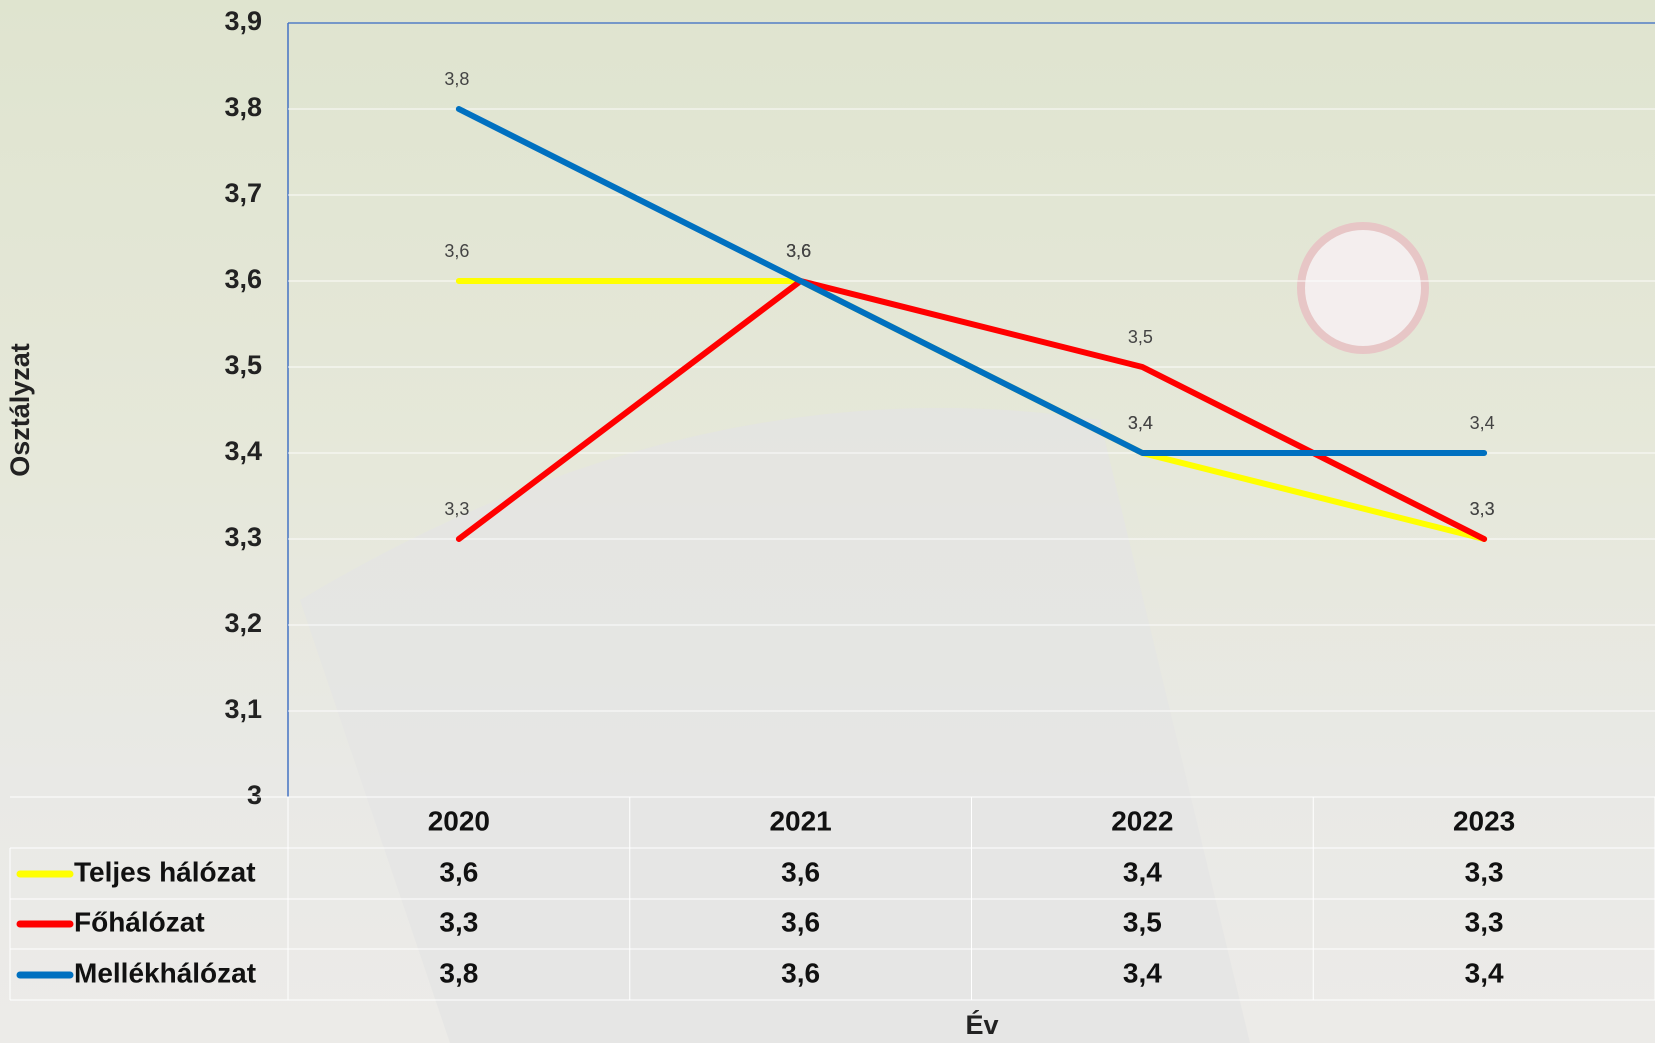  What do you see at coordinates (1142, 820) in the screenshot?
I see `x-tick-label: 2022` at bounding box center [1142, 820].